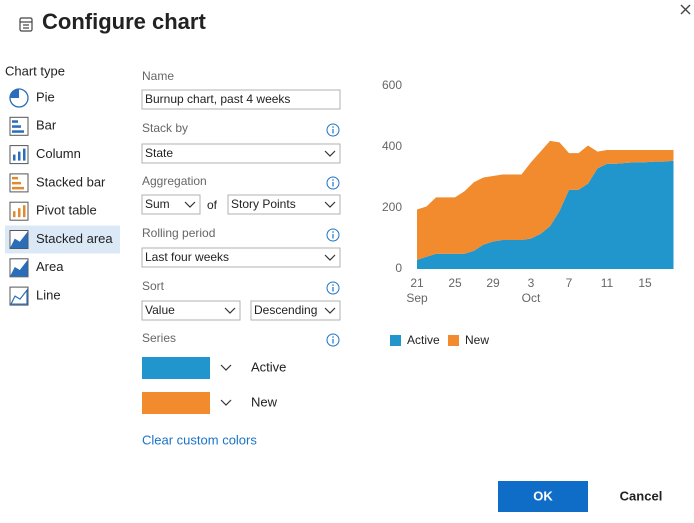  I want to click on legend-label: Active, so click(423, 340).